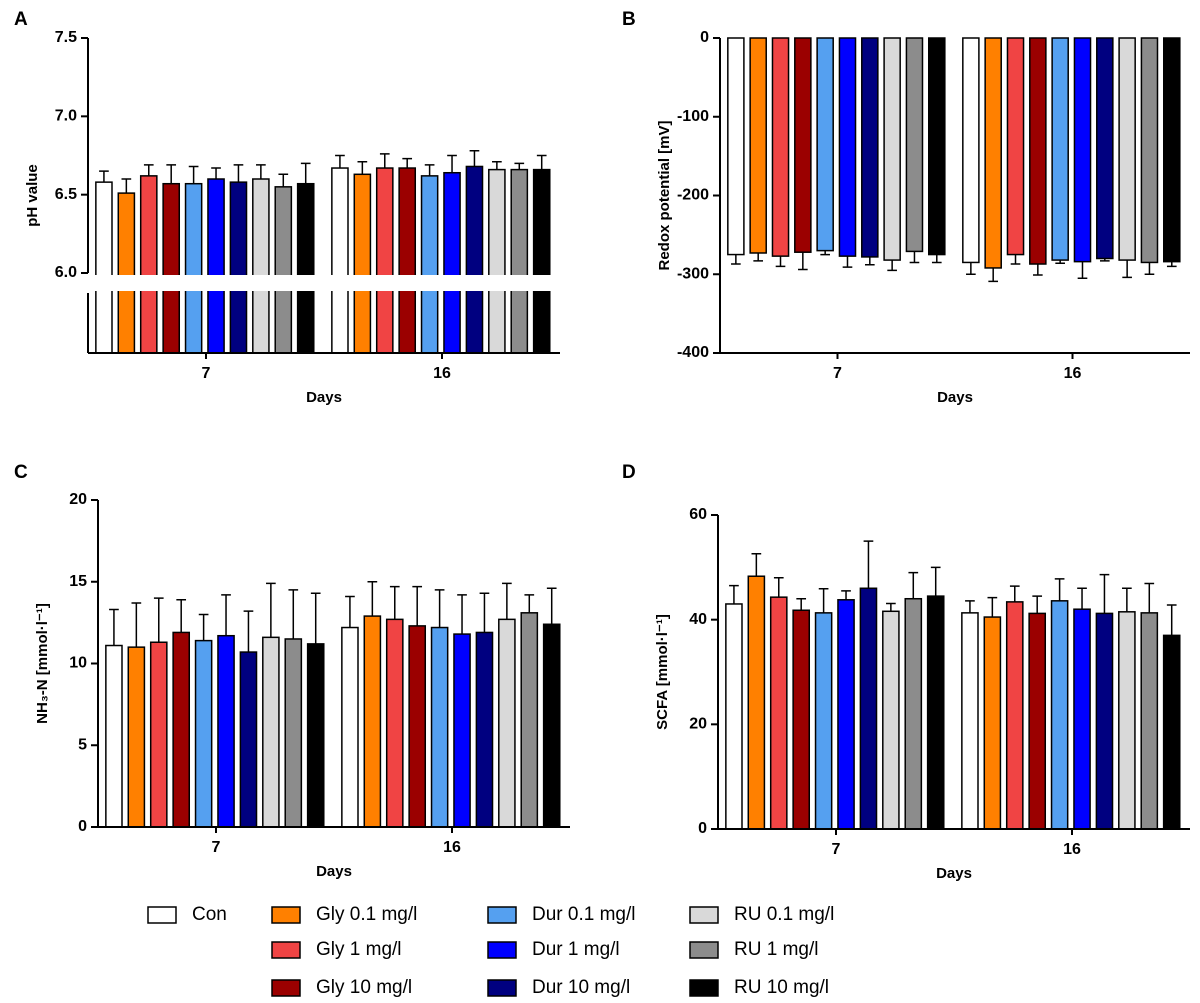  What do you see at coordinates (319, 283) in the screenshot?
I see `axis-break` at bounding box center [319, 283].